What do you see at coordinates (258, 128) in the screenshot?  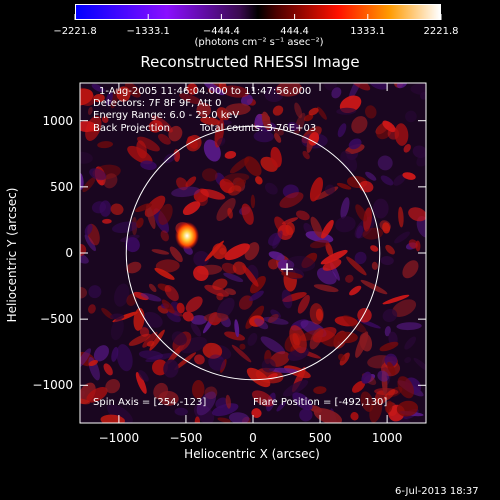 I see `total-counts-text: Total counts: 3.76E+03` at bounding box center [258, 128].